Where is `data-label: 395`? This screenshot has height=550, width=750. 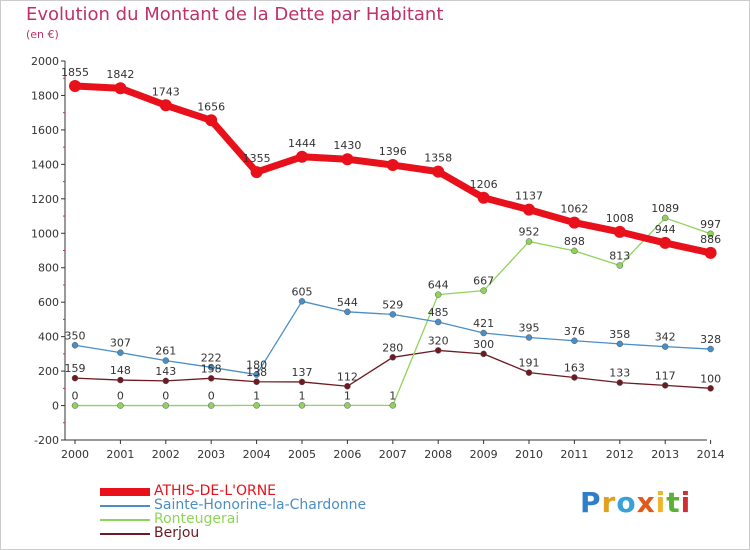
data-label: 395 is located at coordinates (529, 327).